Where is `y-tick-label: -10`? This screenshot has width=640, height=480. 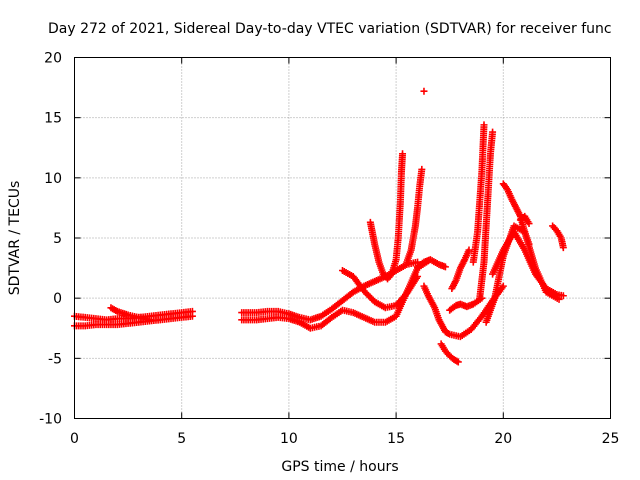 y-tick-label: -10 is located at coordinates (50, 420).